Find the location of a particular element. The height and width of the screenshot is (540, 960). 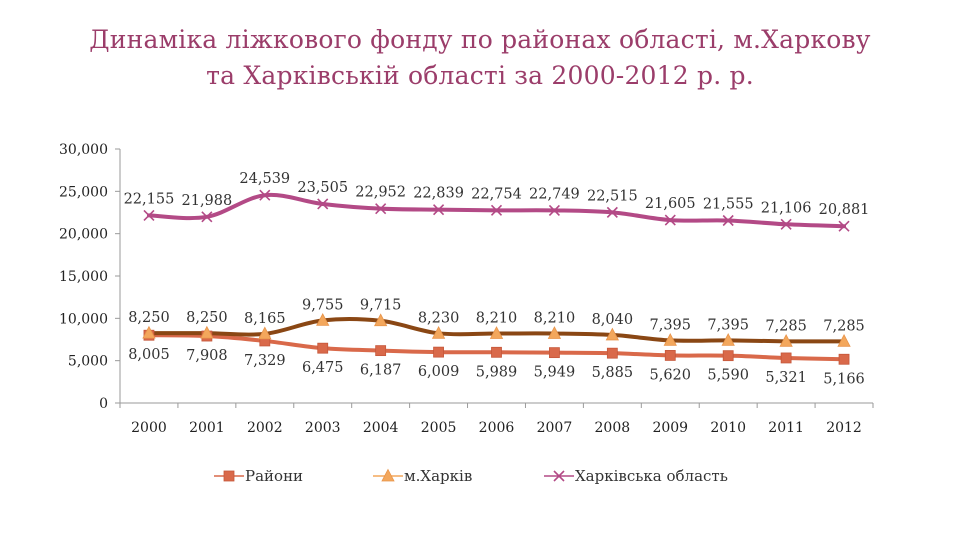

x-tick-label: 2011 is located at coordinates (786, 428).